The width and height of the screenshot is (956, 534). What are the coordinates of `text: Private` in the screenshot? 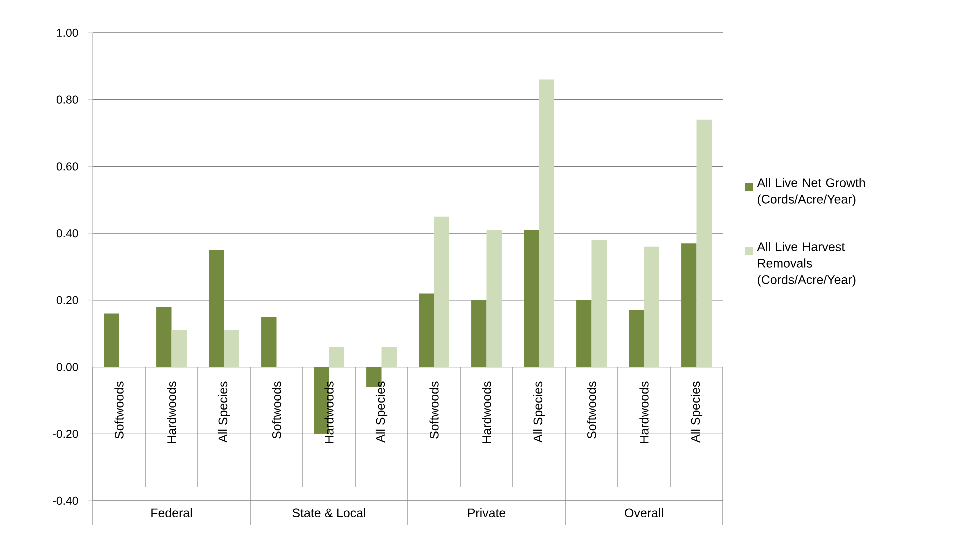 It's located at (487, 513).